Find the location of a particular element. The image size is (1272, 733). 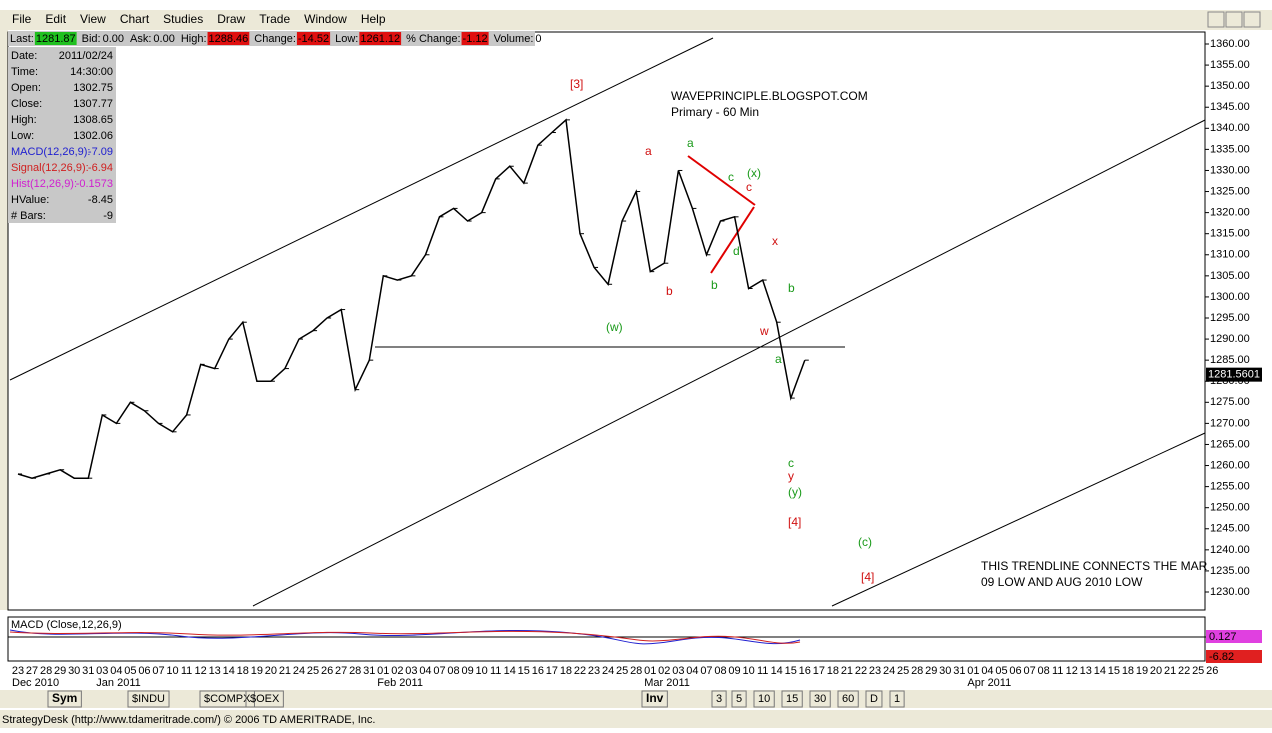

month-label: Apr 2011 is located at coordinates (989, 683).